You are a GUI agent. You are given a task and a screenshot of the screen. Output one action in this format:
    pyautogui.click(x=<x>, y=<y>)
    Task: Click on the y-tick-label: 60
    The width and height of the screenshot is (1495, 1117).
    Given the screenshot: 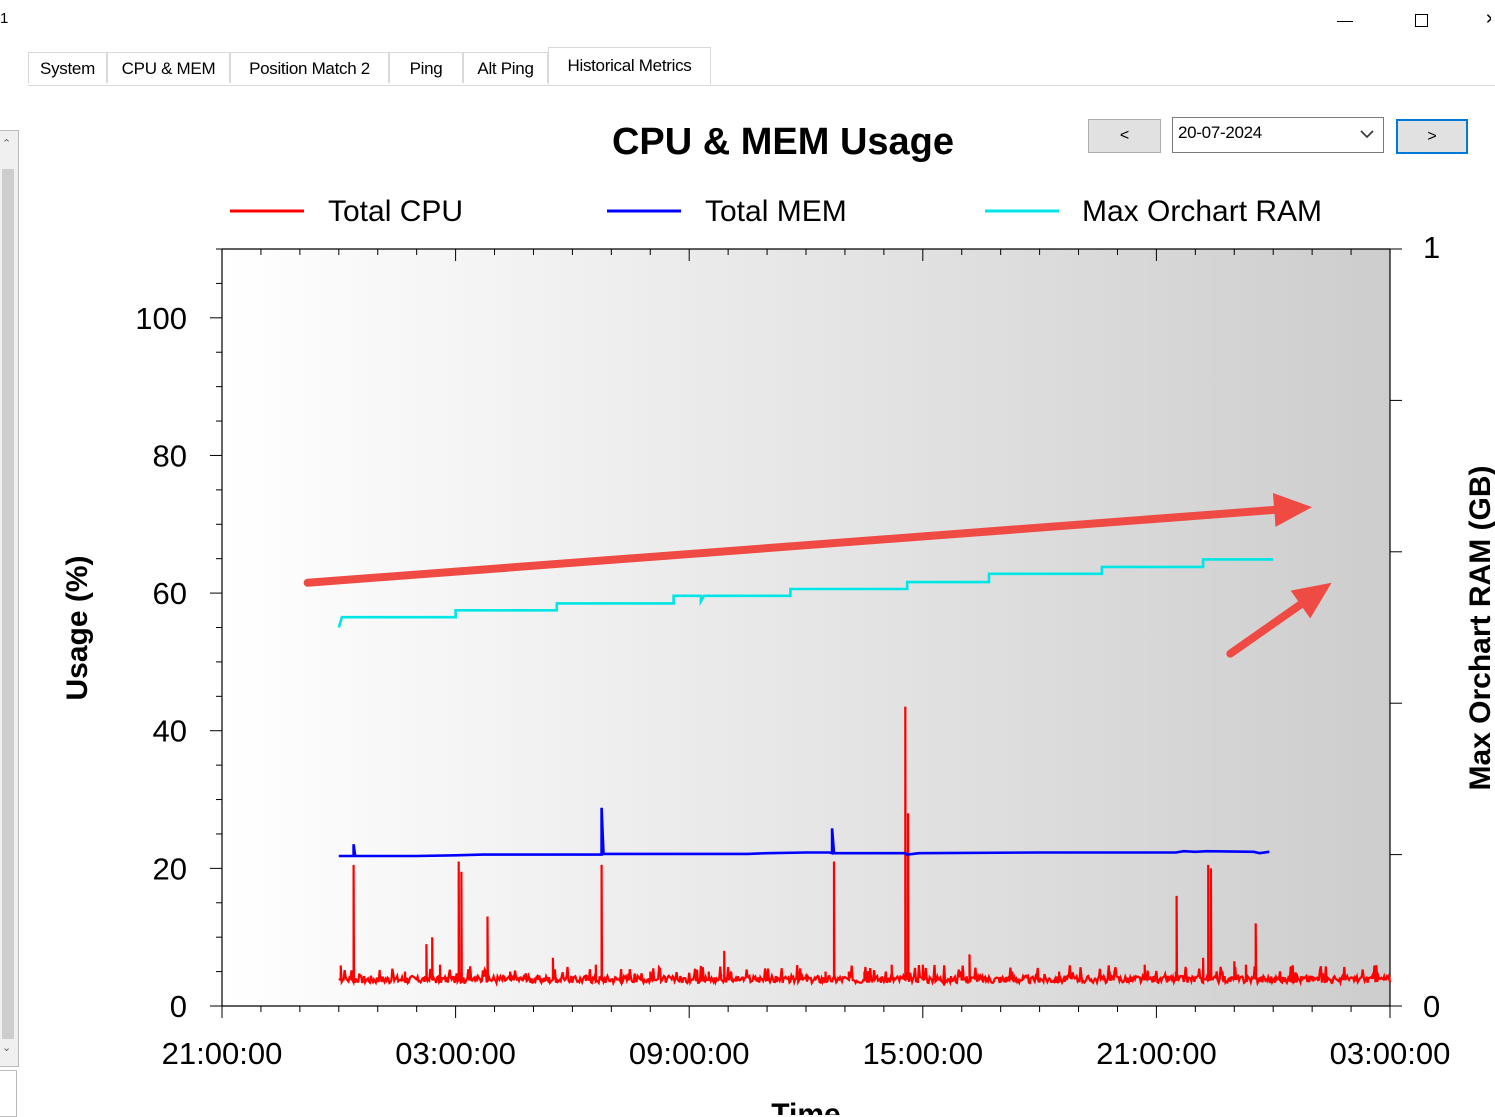 What is the action you would take?
    pyautogui.click(x=170, y=593)
    